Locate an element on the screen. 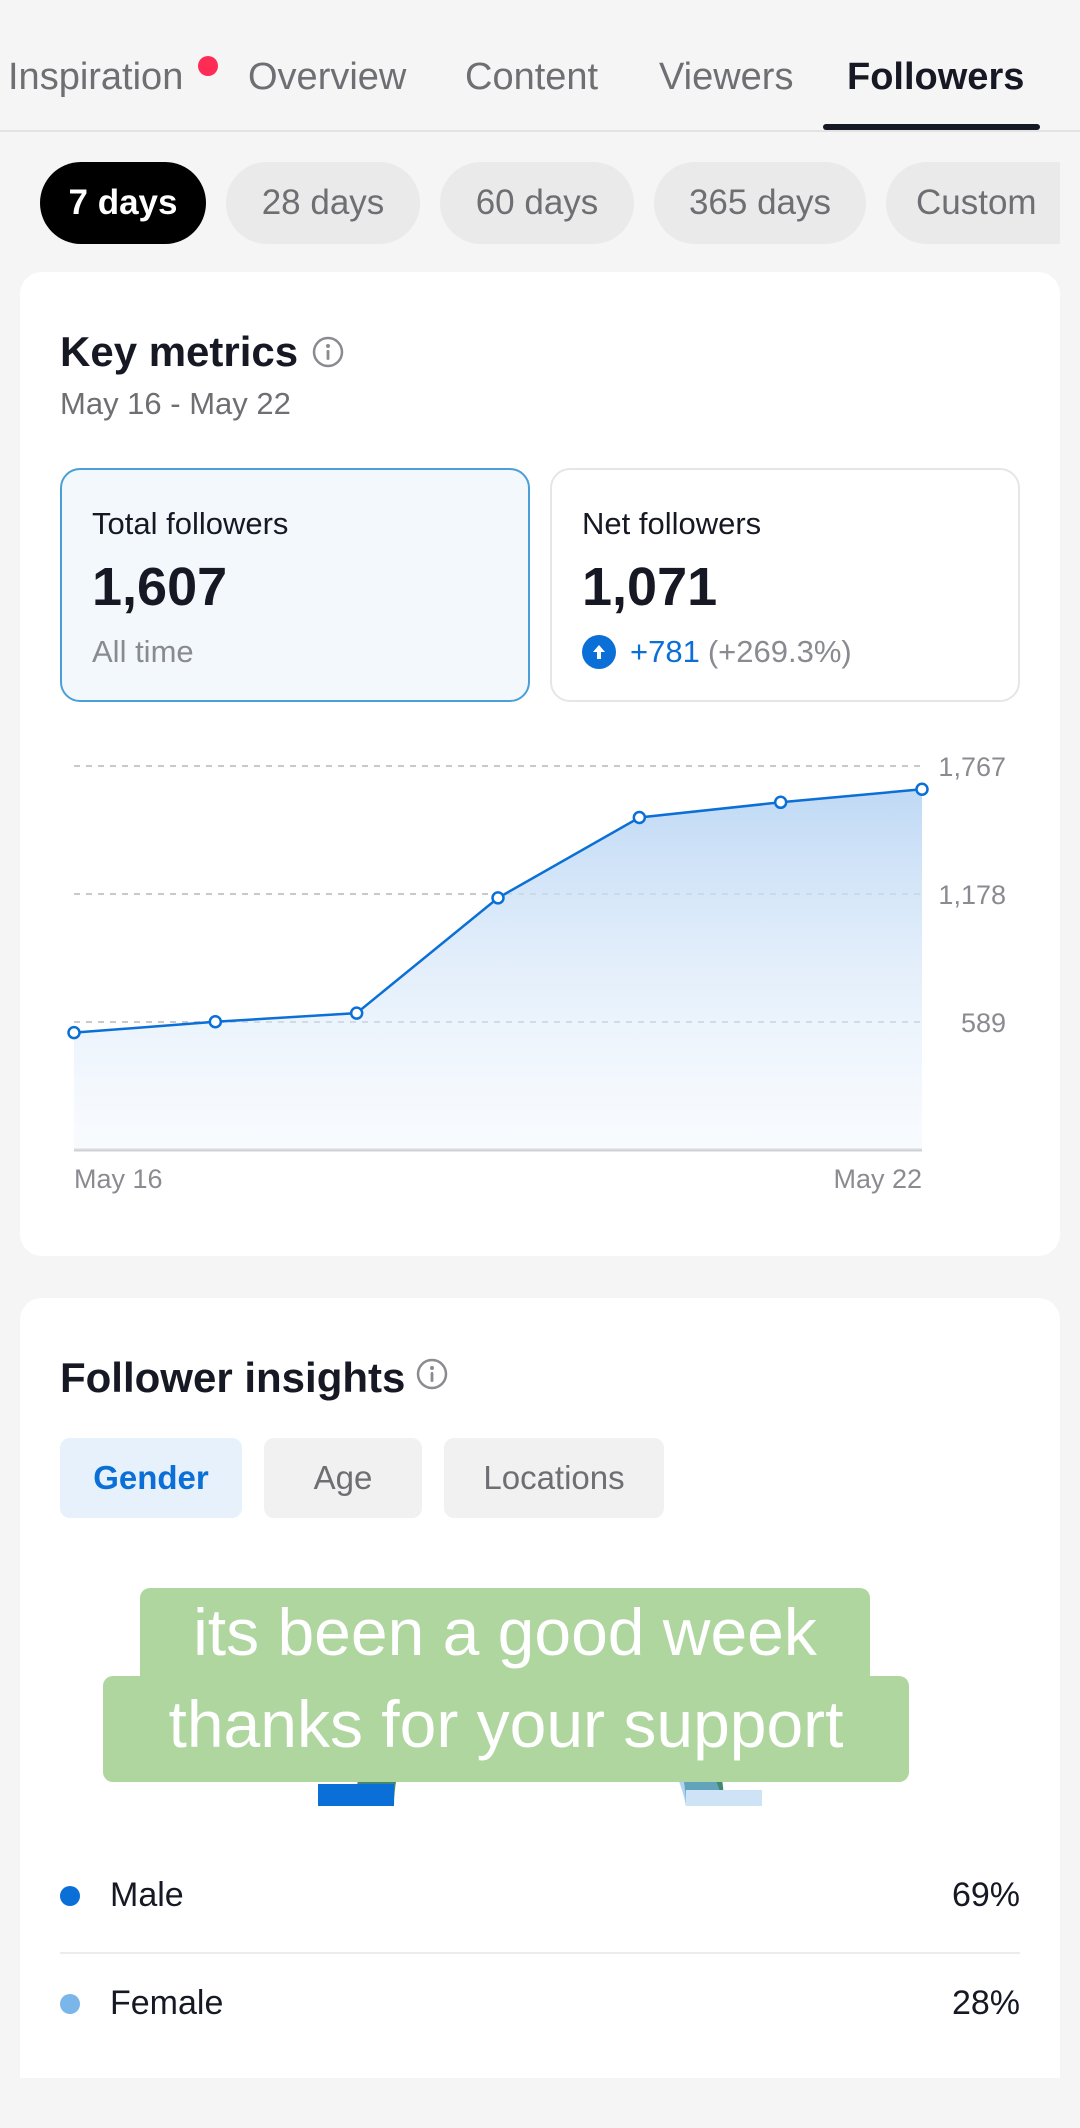 This screenshot has width=1080, height=2128. tab-overview: Overview is located at coordinates (327, 77).